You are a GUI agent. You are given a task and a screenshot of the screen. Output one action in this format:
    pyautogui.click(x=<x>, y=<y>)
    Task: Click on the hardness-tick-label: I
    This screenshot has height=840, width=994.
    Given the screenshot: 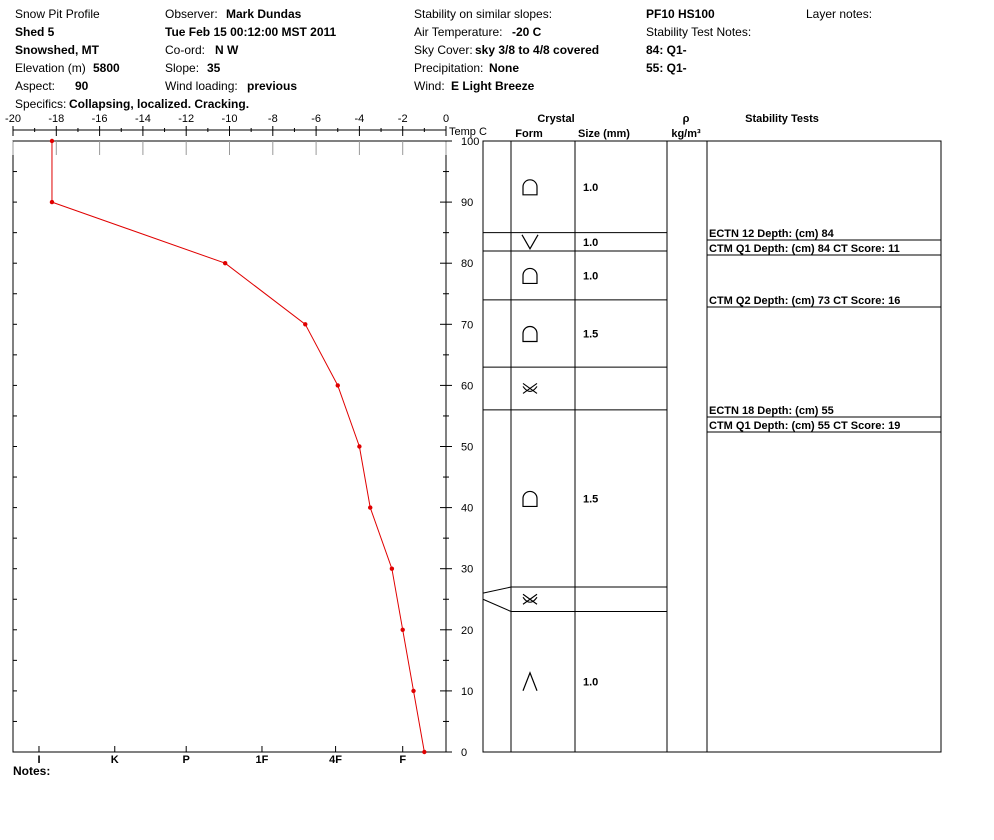 What is the action you would take?
    pyautogui.click(x=38, y=760)
    